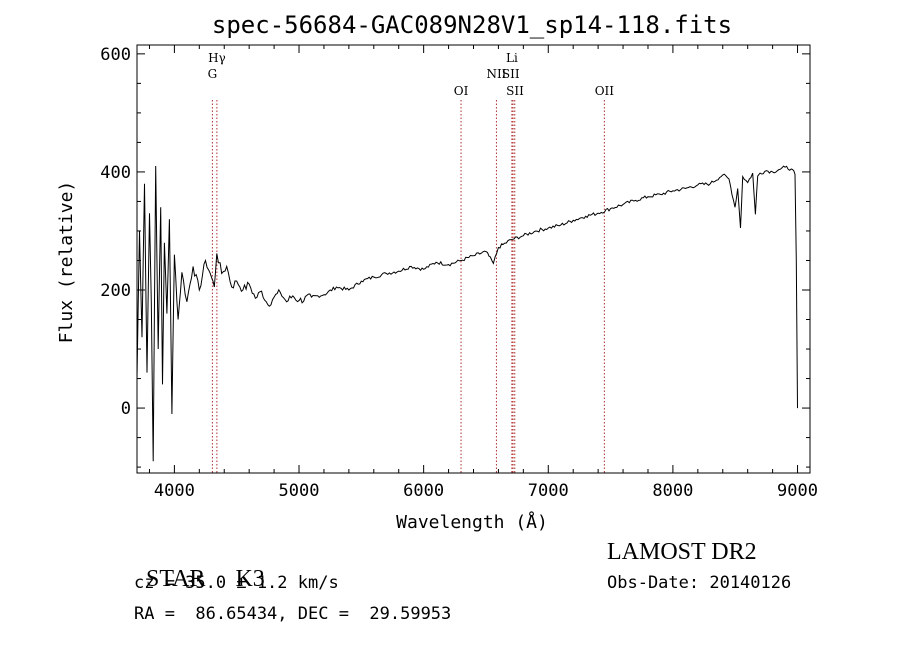 Image resolution: width=900 pixels, height=649 pixels. What do you see at coordinates (423, 491) in the screenshot?
I see `x-tick-label: 6000` at bounding box center [423, 491].